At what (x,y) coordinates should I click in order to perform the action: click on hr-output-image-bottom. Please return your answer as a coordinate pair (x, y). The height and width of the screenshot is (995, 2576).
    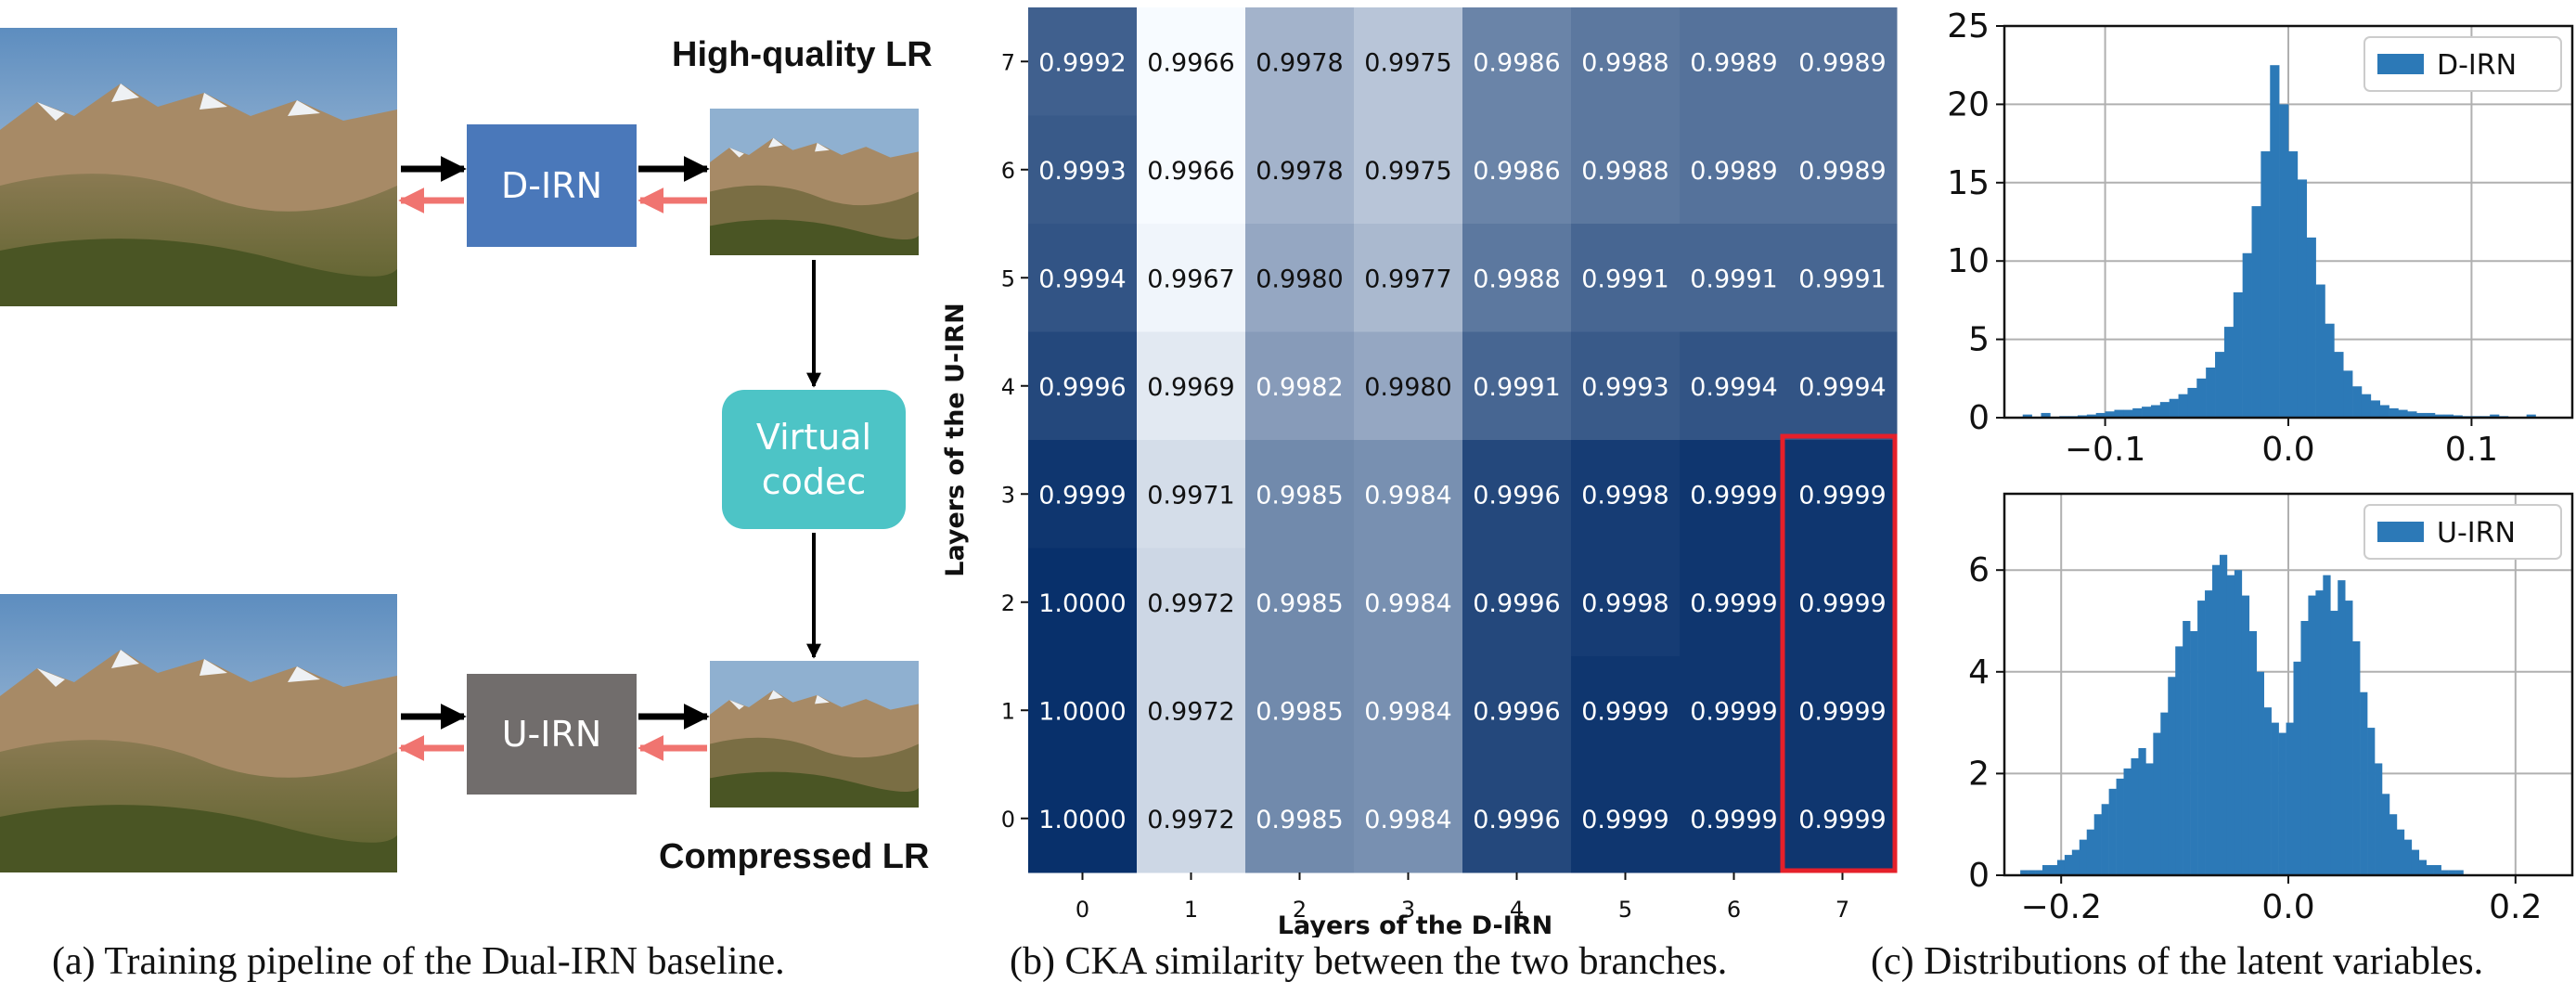
    Looking at the image, I should click on (198, 733).